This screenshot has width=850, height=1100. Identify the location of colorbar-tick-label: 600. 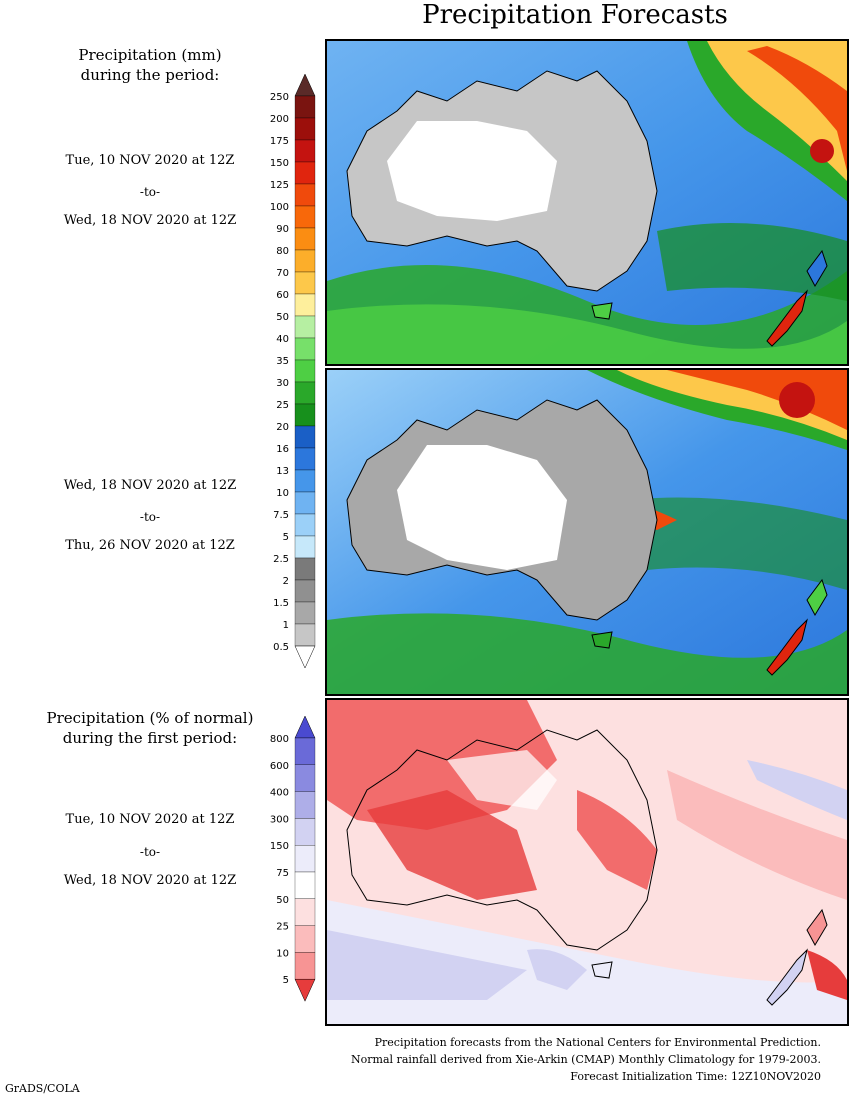
(279, 766).